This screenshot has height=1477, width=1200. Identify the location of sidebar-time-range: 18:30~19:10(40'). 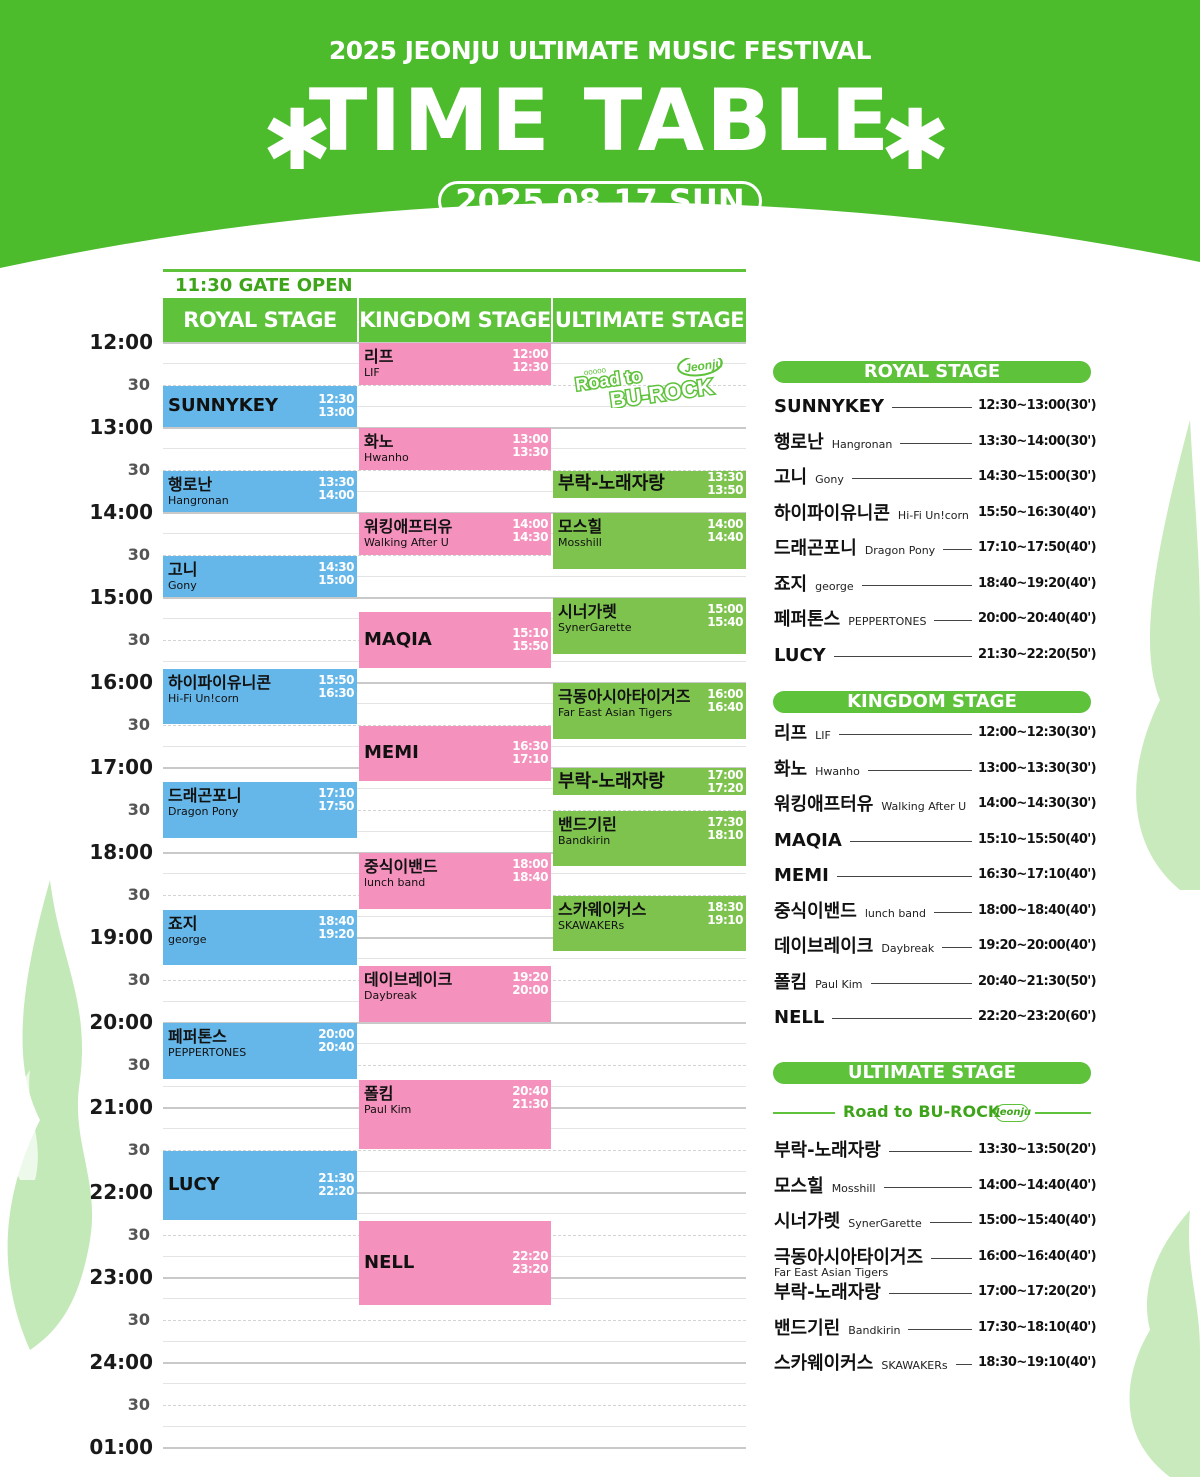
(1037, 1362).